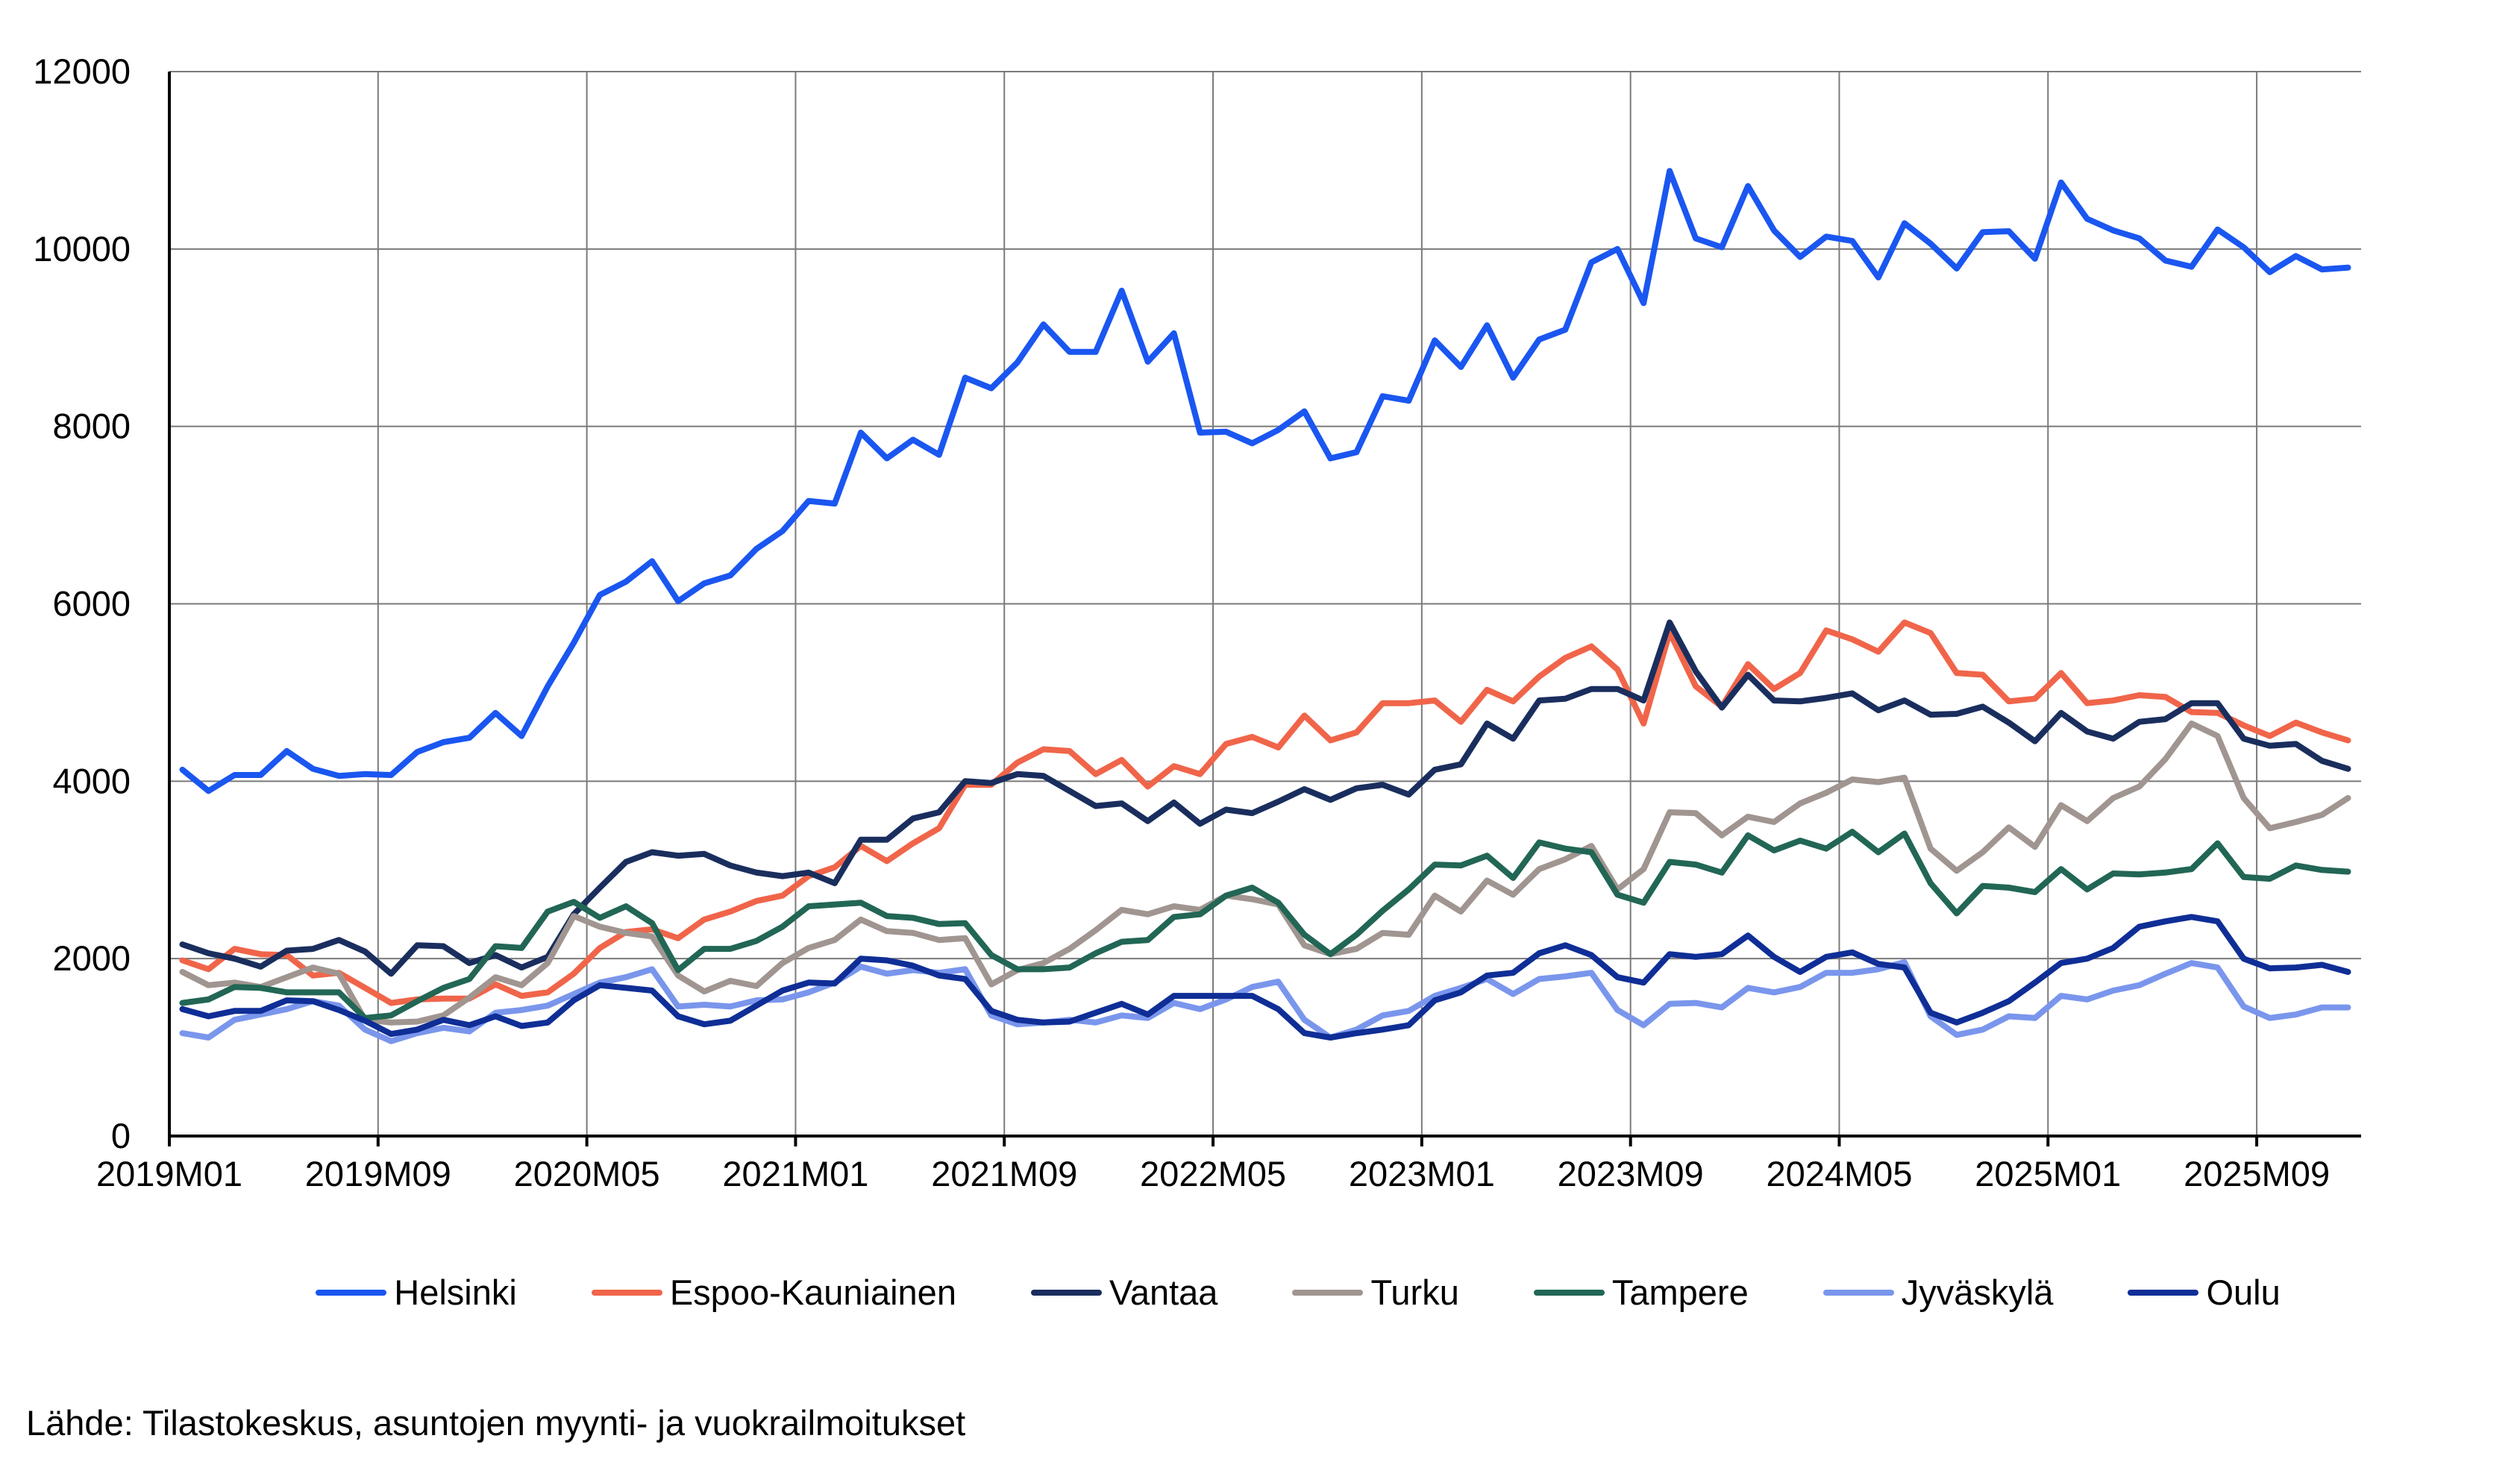  I want to click on y-tick-label: 10000, so click(82, 249).